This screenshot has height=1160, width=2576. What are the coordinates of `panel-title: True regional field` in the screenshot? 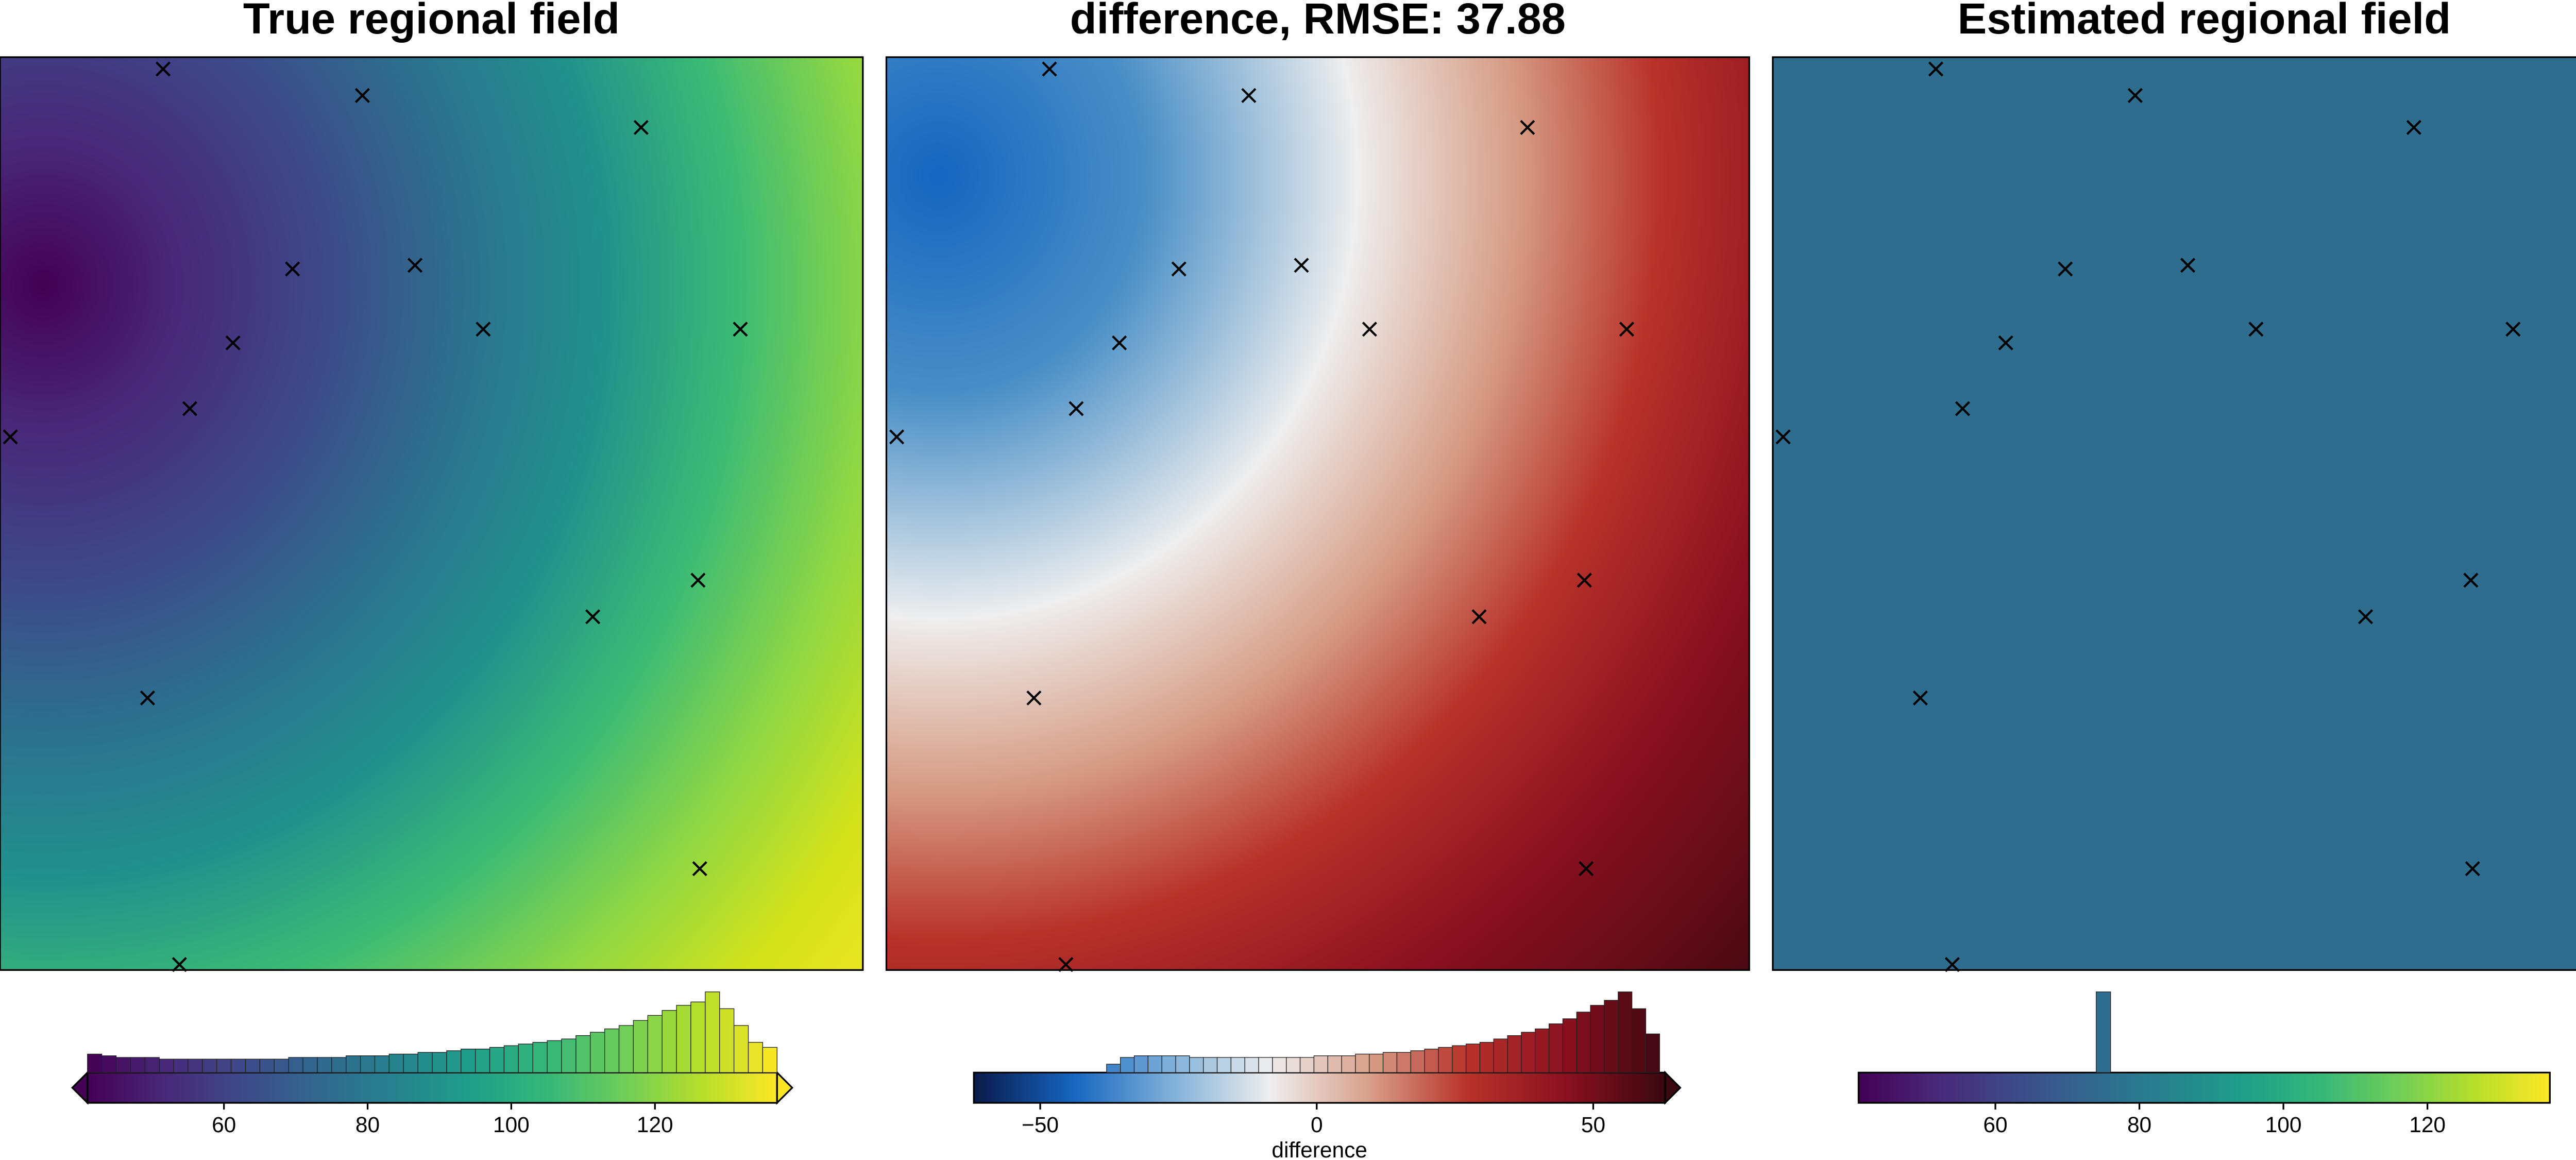 It's located at (431, 21).